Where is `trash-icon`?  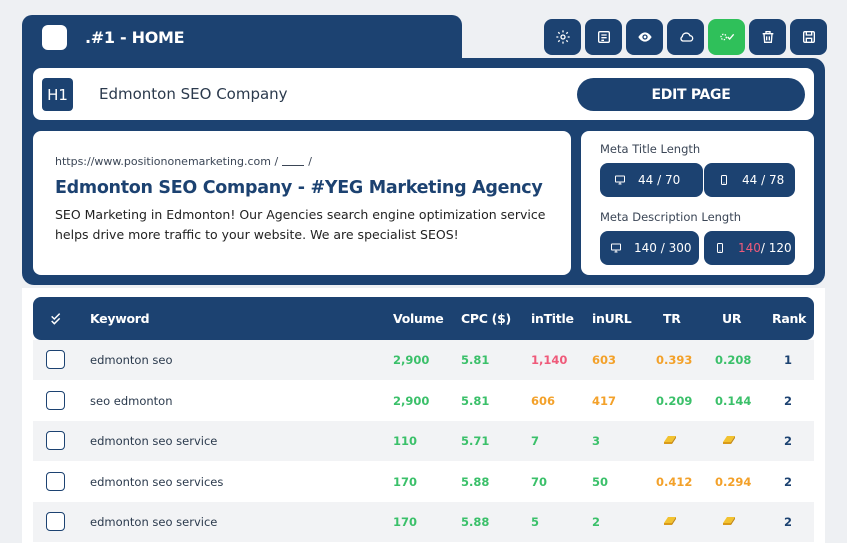
trash-icon is located at coordinates (767, 37).